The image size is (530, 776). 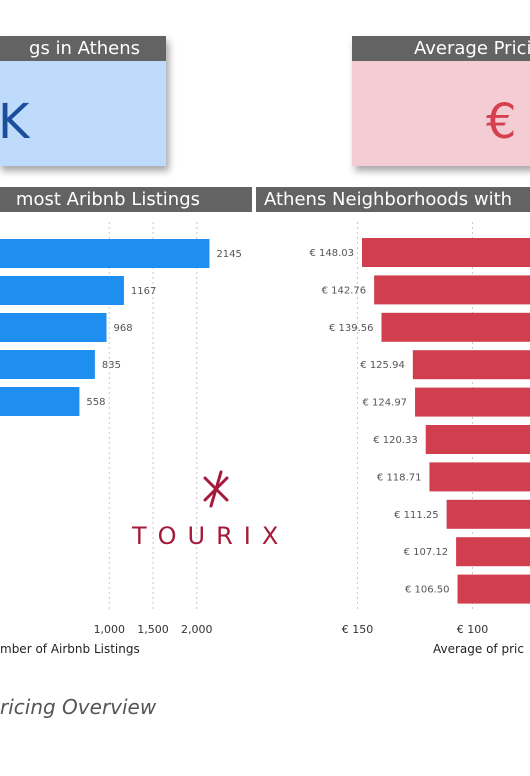 What do you see at coordinates (358, 629) in the screenshot?
I see `price-tick-label: € 150` at bounding box center [358, 629].